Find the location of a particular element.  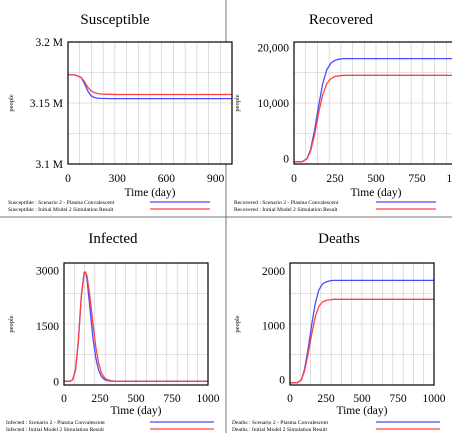

infected-y-tick-label: 0 is located at coordinates (56, 382).